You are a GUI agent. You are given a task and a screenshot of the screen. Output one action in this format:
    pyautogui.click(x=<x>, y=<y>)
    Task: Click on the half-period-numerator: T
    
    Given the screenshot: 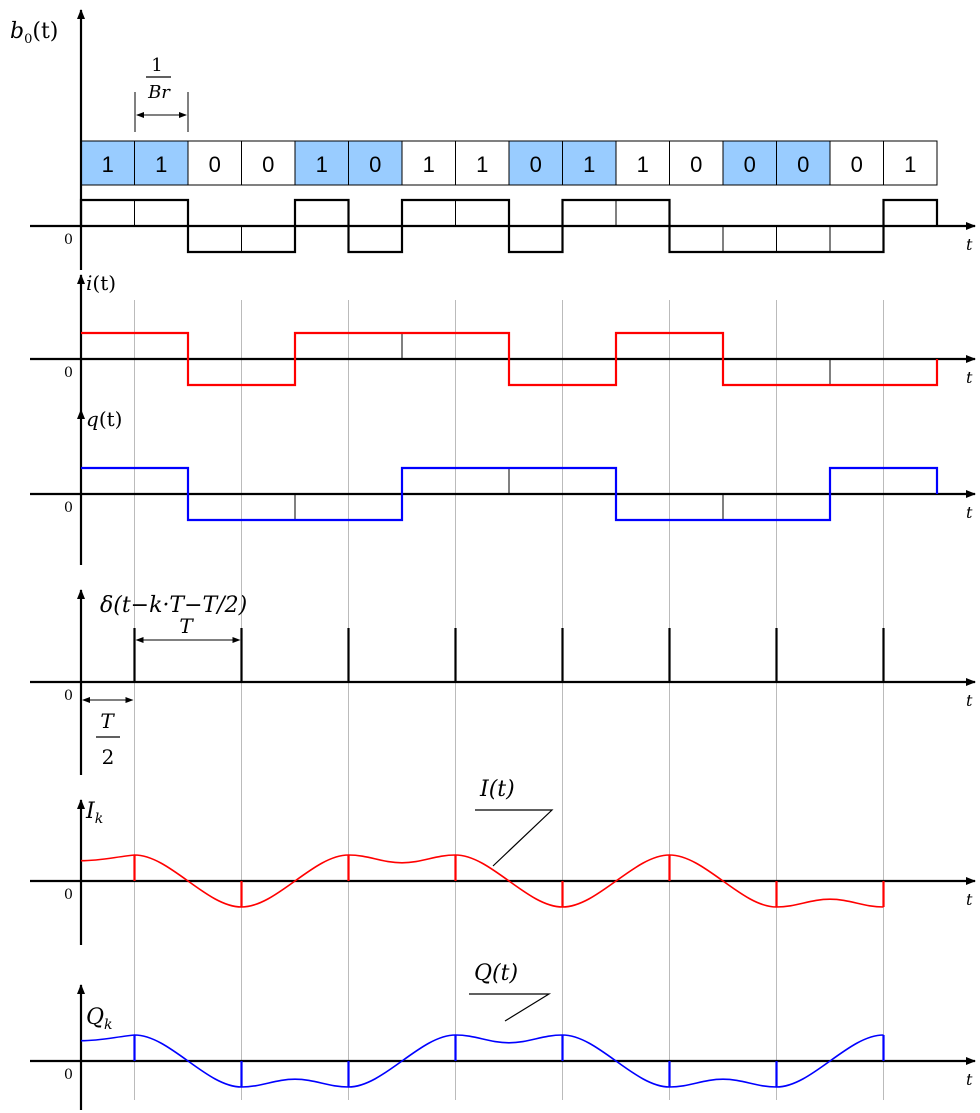 What is the action you would take?
    pyautogui.click(x=107, y=721)
    